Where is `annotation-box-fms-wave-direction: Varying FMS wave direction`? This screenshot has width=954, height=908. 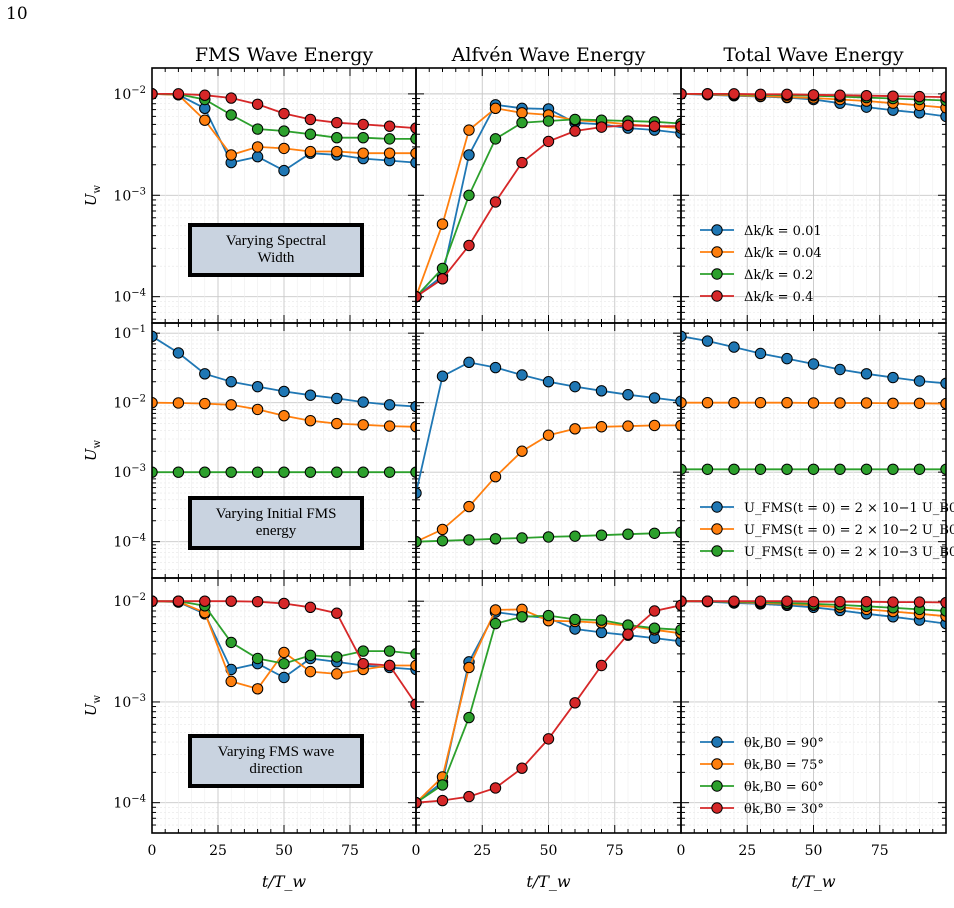 annotation-box-fms-wave-direction: Varying FMS wave direction is located at coordinates (276, 761).